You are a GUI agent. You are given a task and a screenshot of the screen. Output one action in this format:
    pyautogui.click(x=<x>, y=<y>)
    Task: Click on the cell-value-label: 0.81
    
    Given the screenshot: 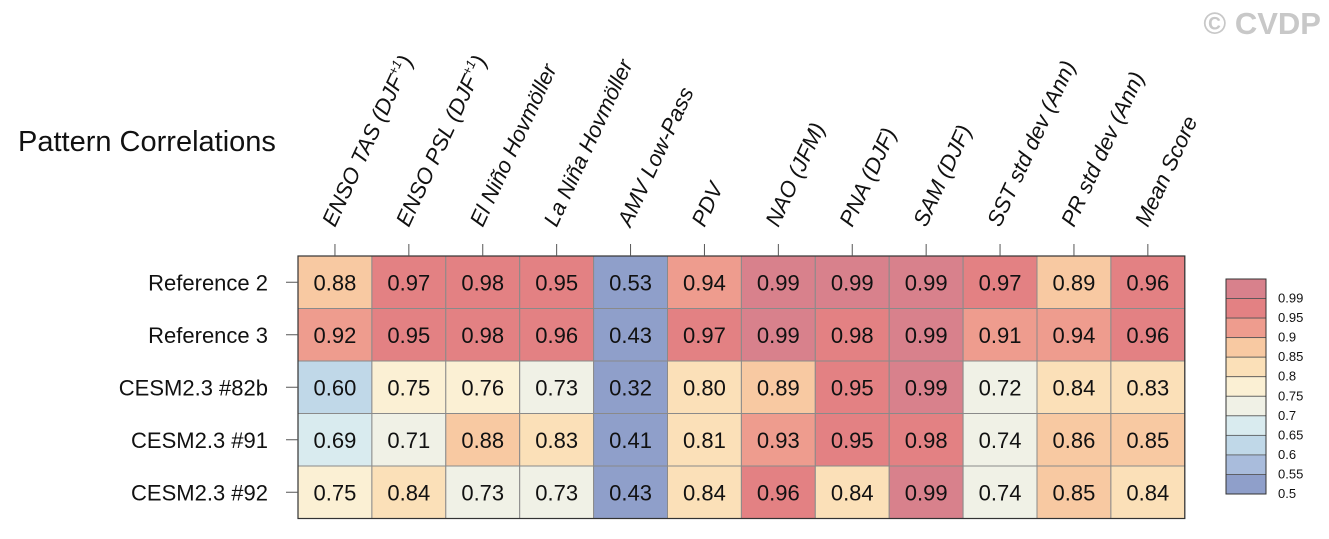 What is the action you would take?
    pyautogui.click(x=704, y=440)
    